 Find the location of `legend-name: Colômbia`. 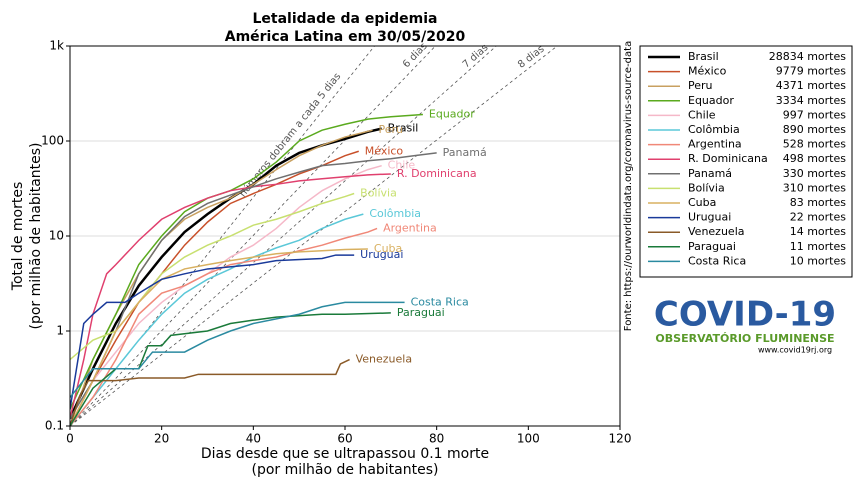

legend-name: Colômbia is located at coordinates (714, 129).